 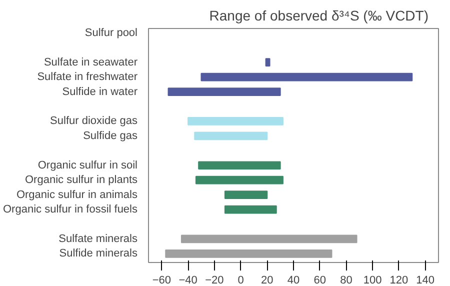 What do you see at coordinates (241, 280) in the screenshot?
I see `x-tick-label: 0` at bounding box center [241, 280].